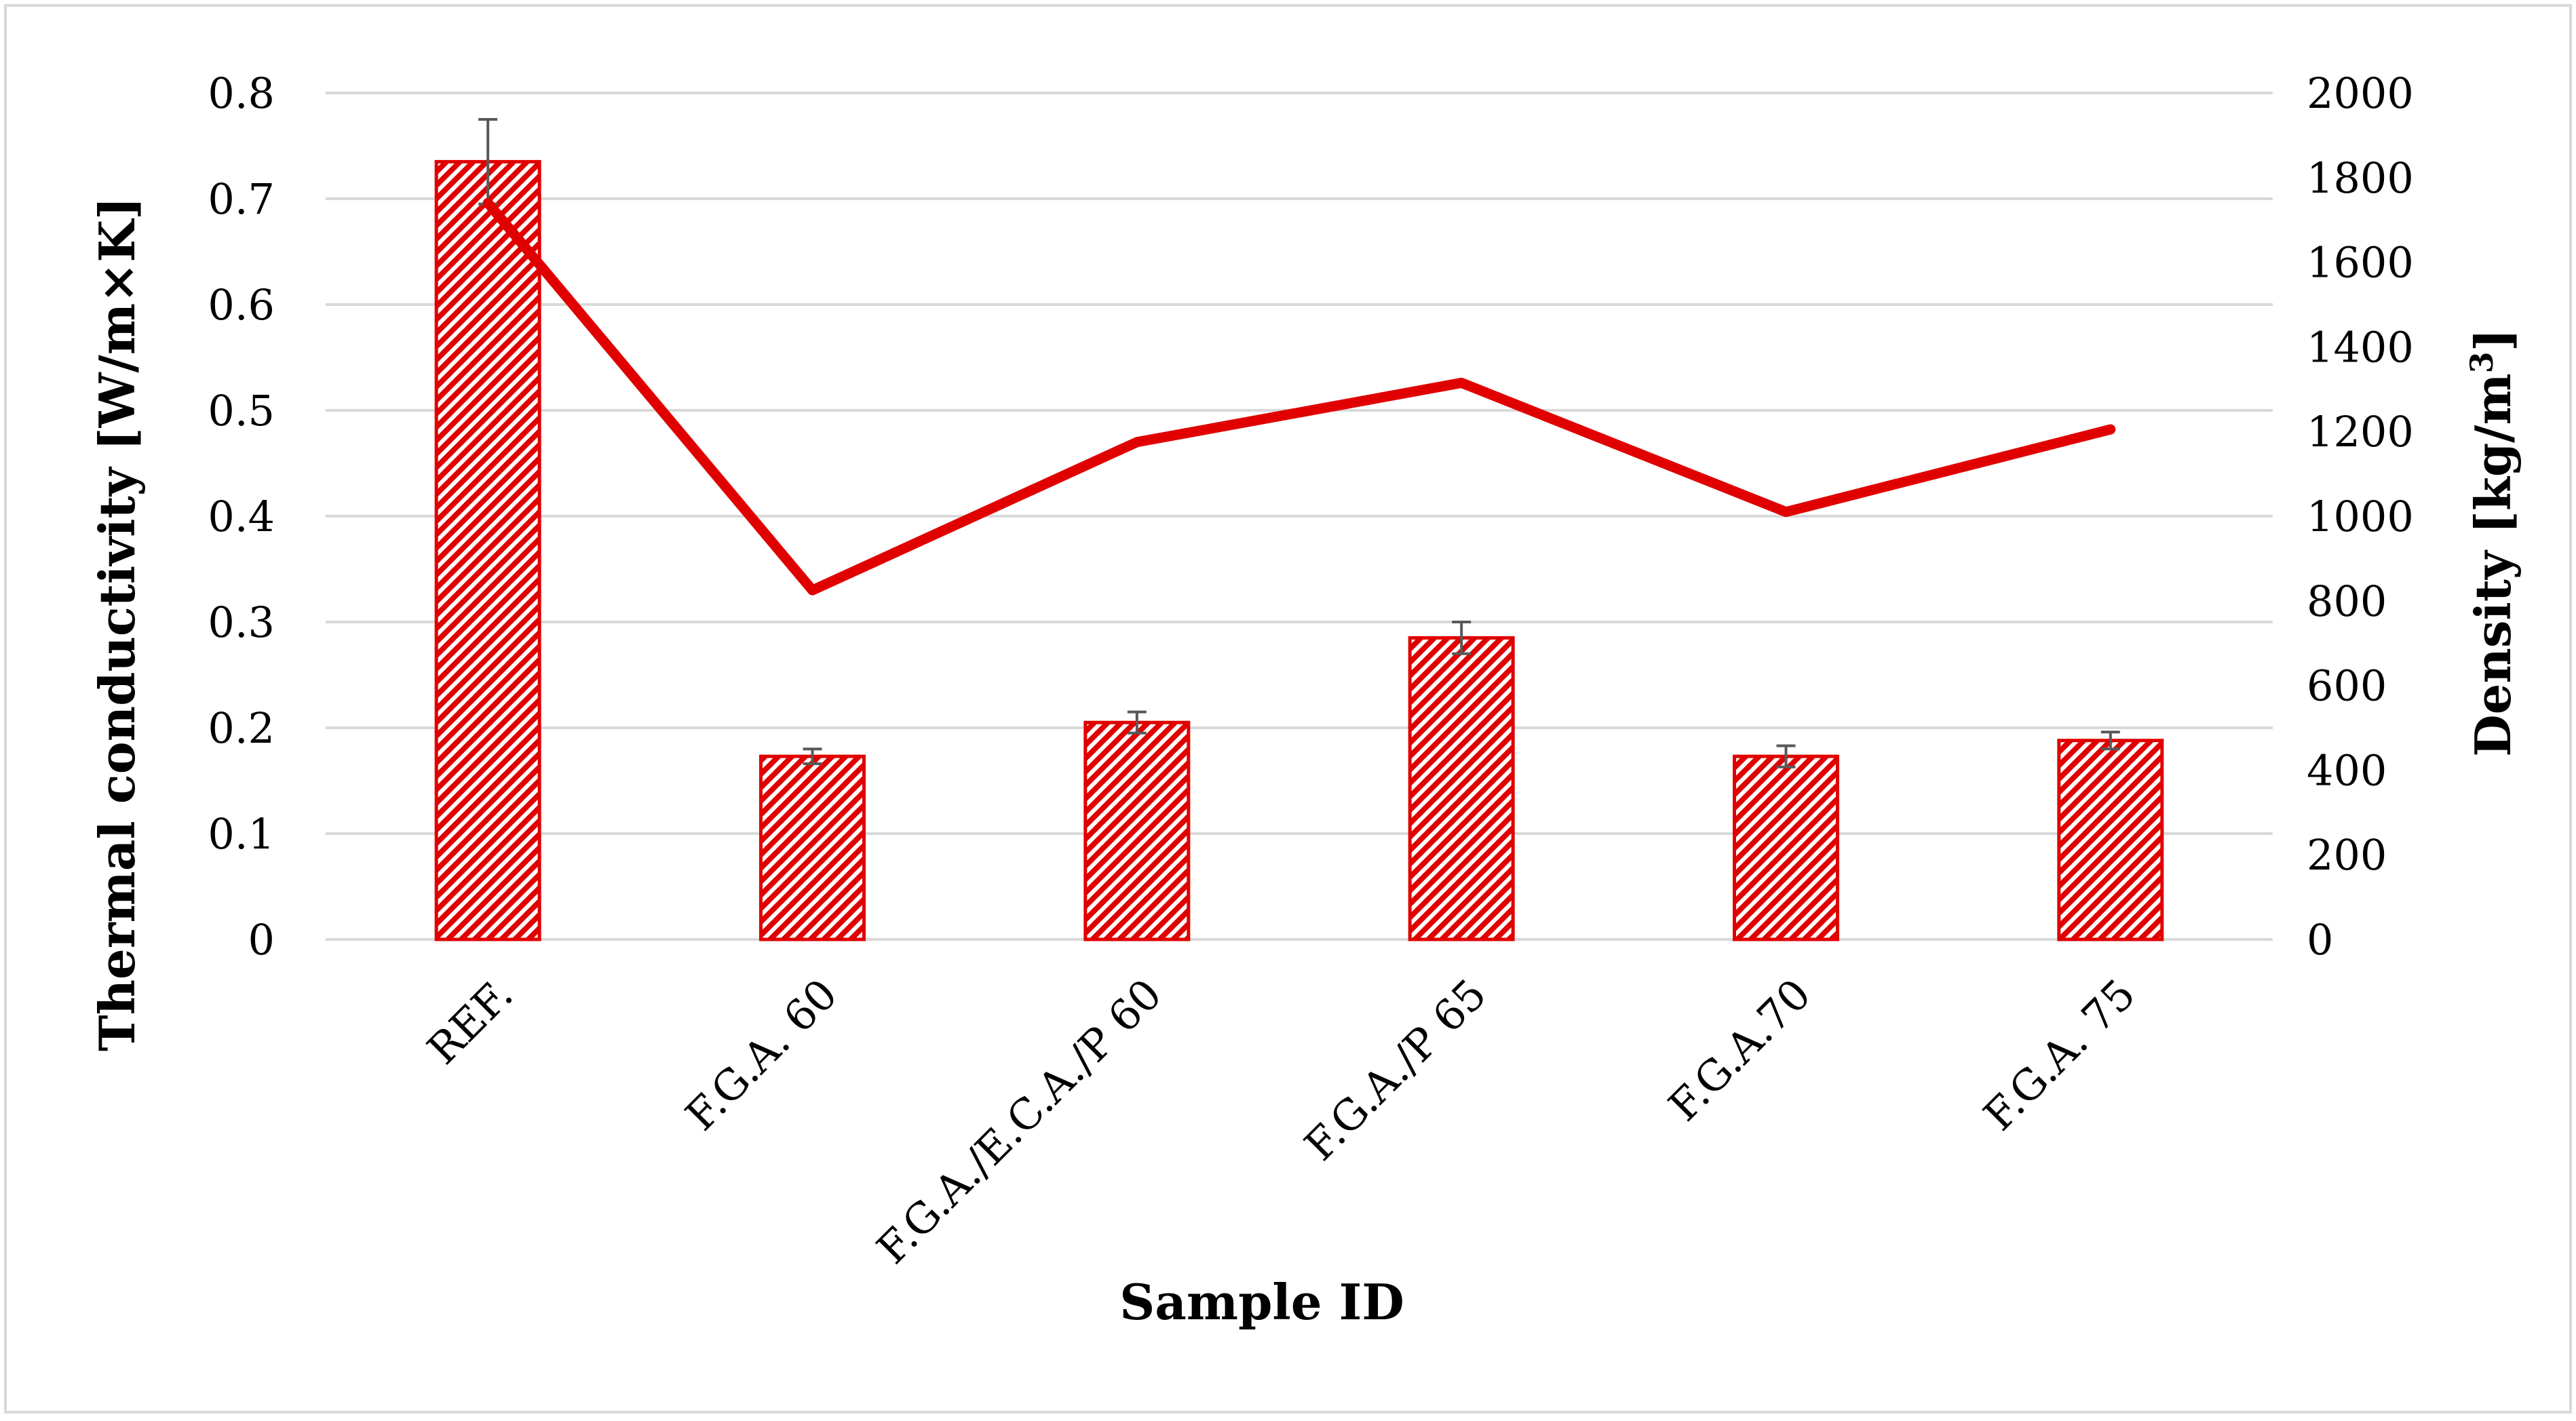 This screenshot has height=1421, width=2576. What do you see at coordinates (241, 622) in the screenshot?
I see `y-tick-label: 0.3` at bounding box center [241, 622].